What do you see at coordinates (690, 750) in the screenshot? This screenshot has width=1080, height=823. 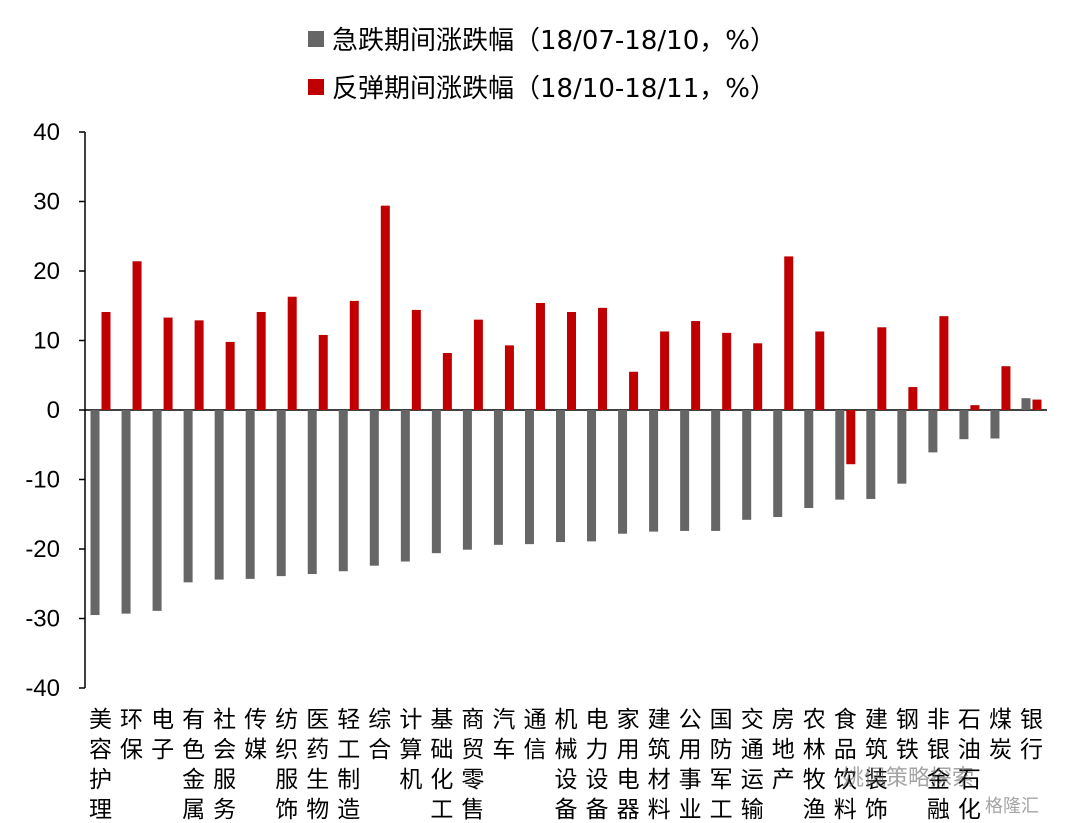 I see `x-category-label: 用` at bounding box center [690, 750].